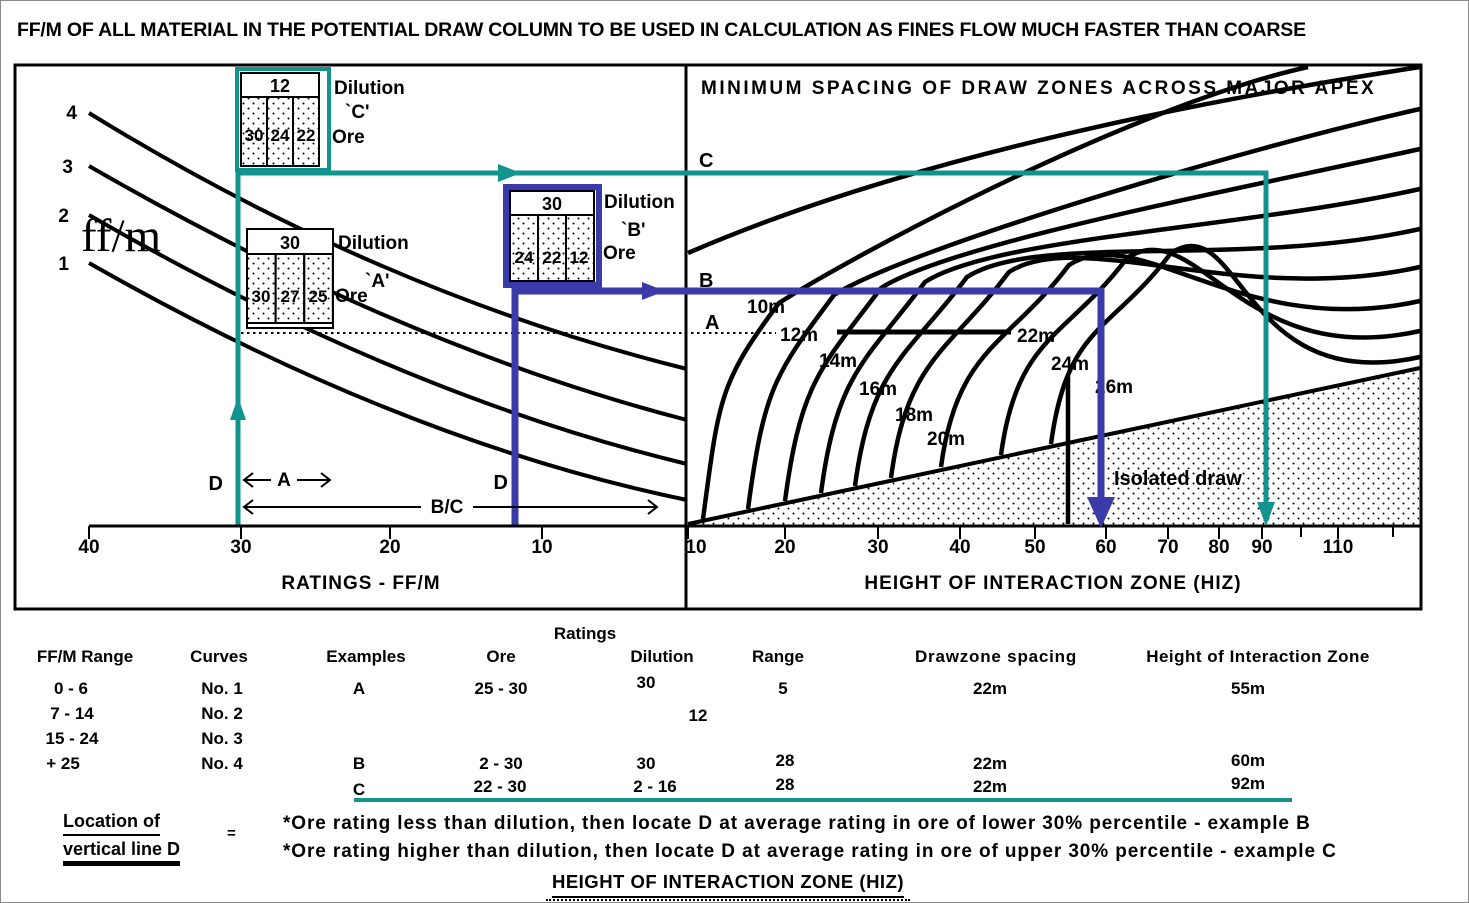  Describe the element at coordinates (877, 547) in the screenshot. I see `right-tick-30: 30` at that location.